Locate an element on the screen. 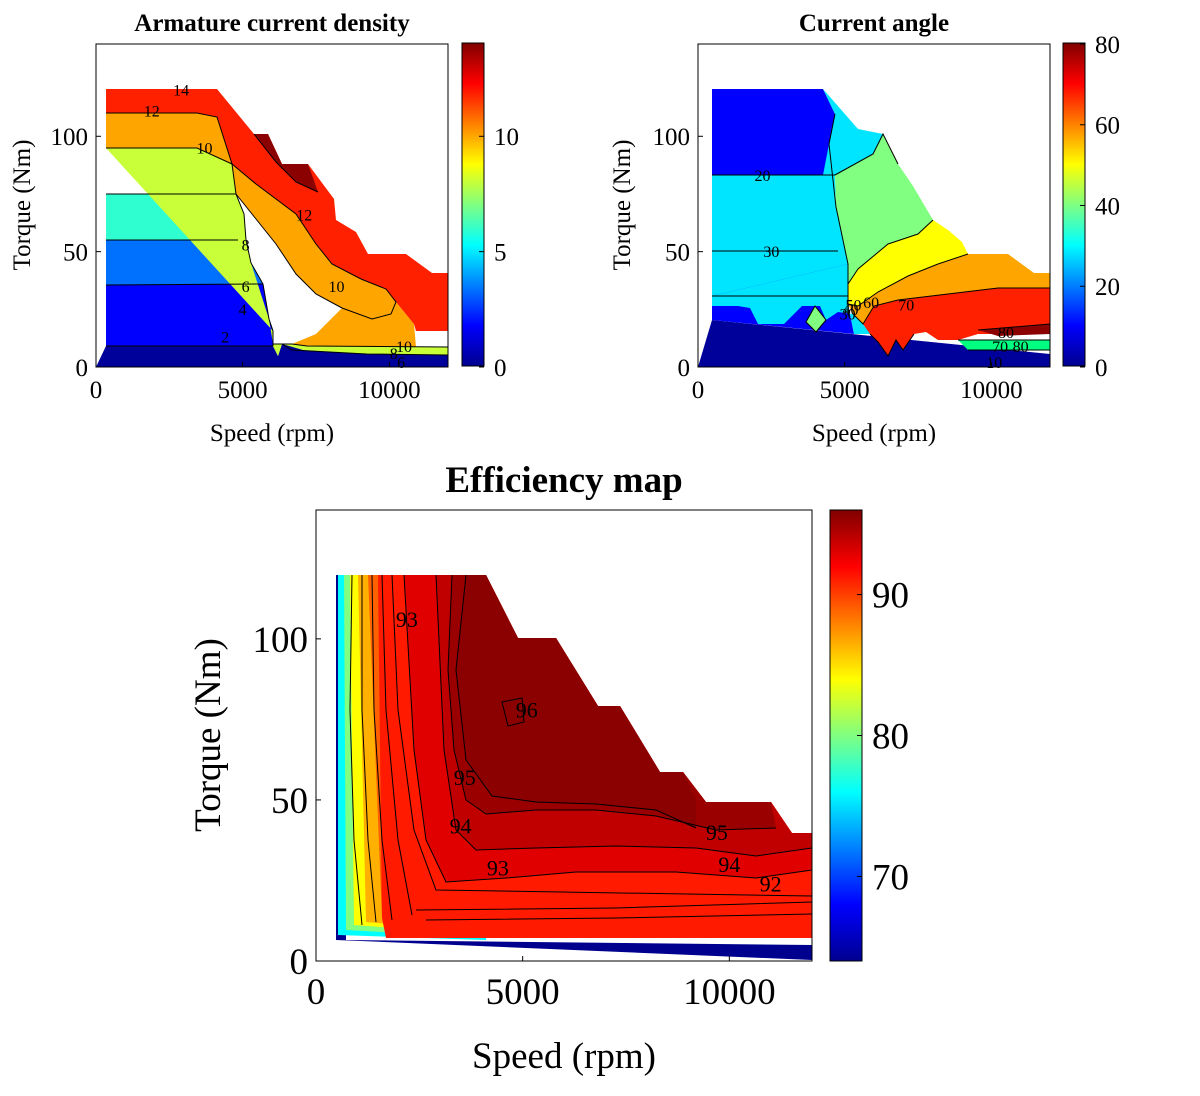 The height and width of the screenshot is (1096, 1200). contour-label: 60 is located at coordinates (871, 303).